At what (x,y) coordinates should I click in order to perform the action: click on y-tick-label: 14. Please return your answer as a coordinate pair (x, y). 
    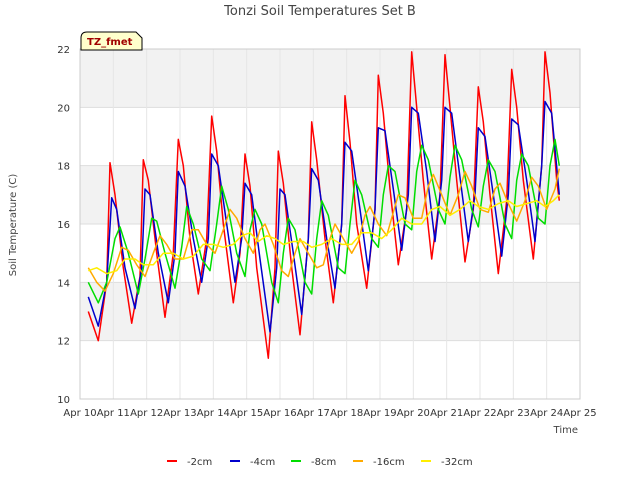
    Looking at the image, I should click on (63, 283).